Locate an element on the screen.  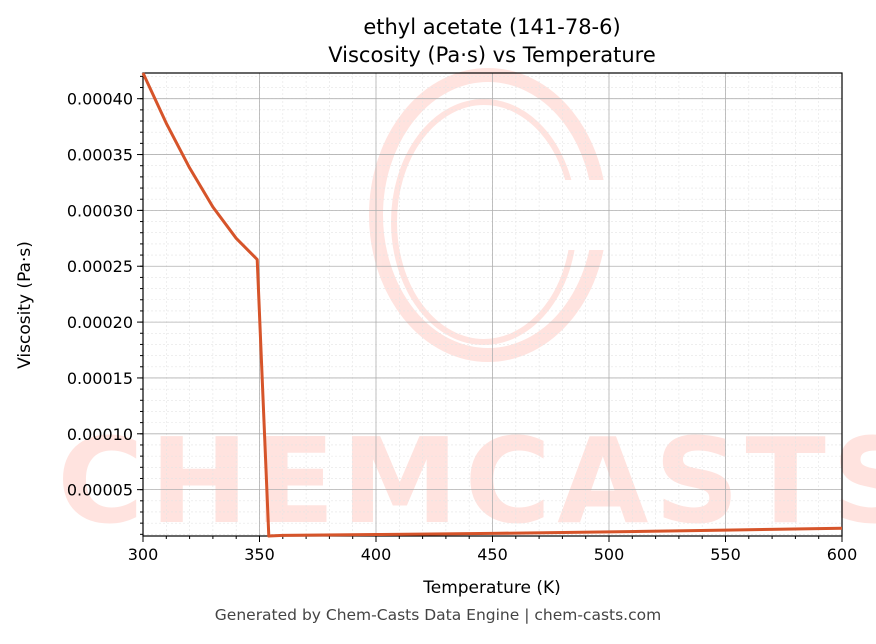
x-tick-label: 600 is located at coordinates (842, 554).